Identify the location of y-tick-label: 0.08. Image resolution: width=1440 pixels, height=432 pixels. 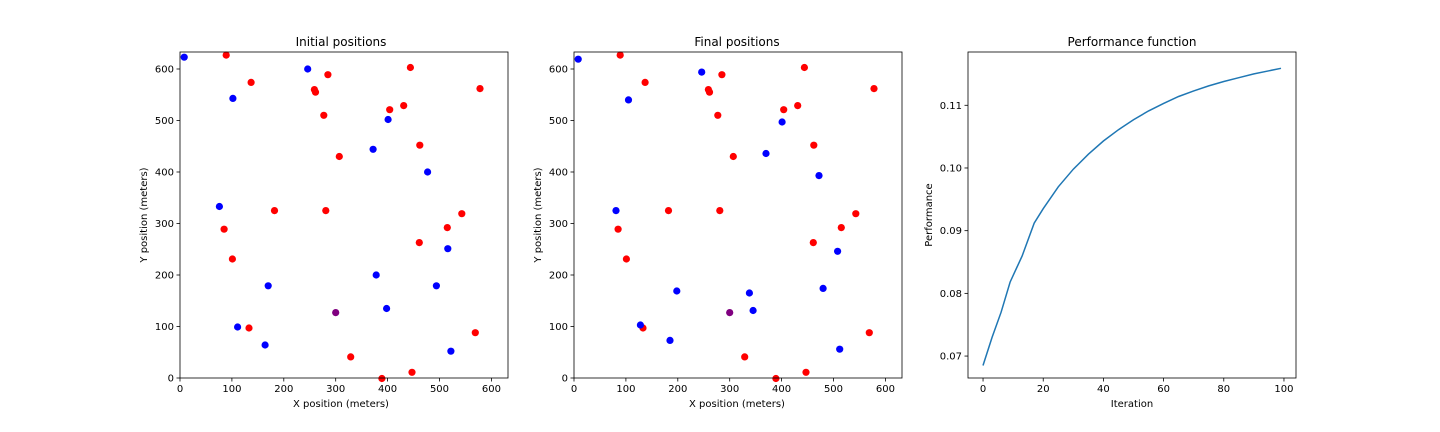
(951, 294).